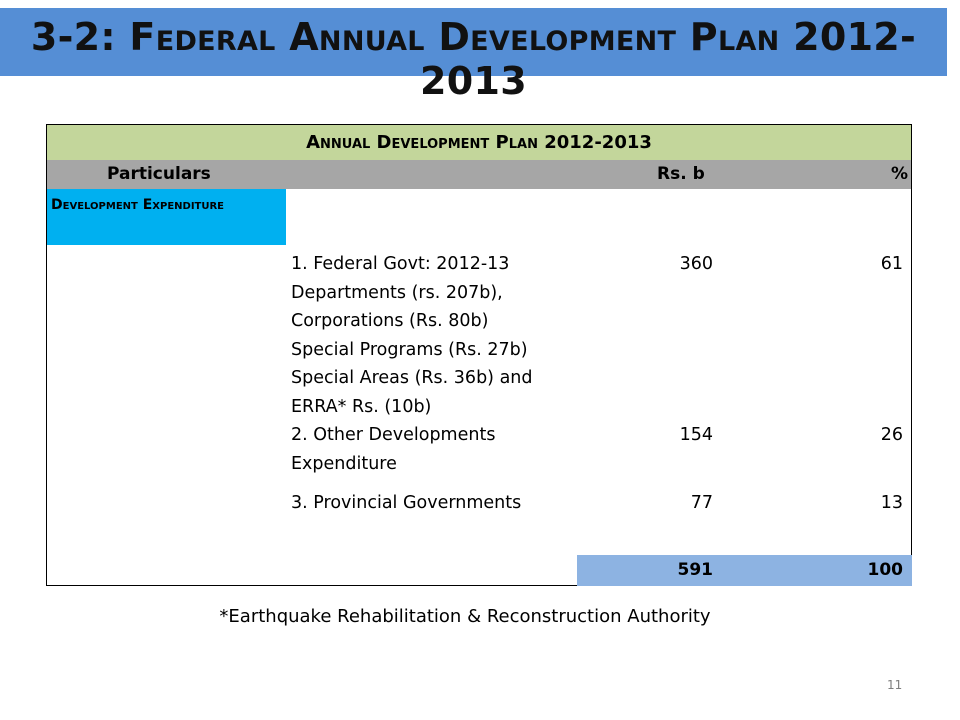 The width and height of the screenshot is (960, 720). Describe the element at coordinates (895, 685) in the screenshot. I see `page-number: 11` at that location.